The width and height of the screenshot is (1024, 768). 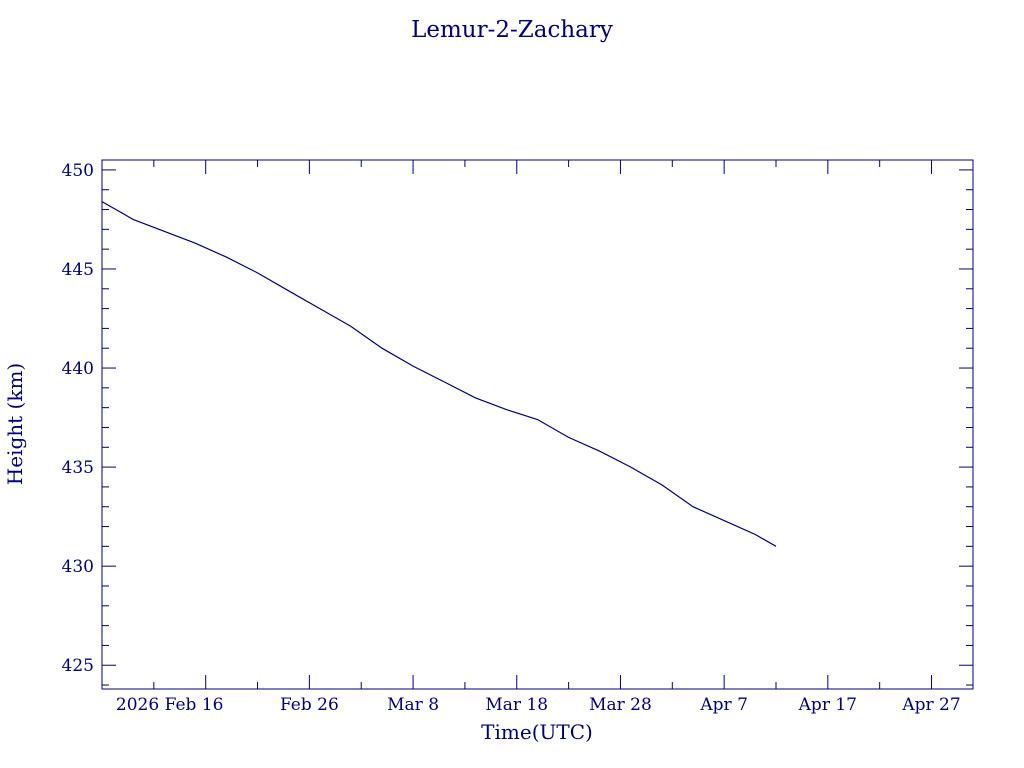 What do you see at coordinates (827, 705) in the screenshot?
I see `x-tick-label: Apr 17` at bounding box center [827, 705].